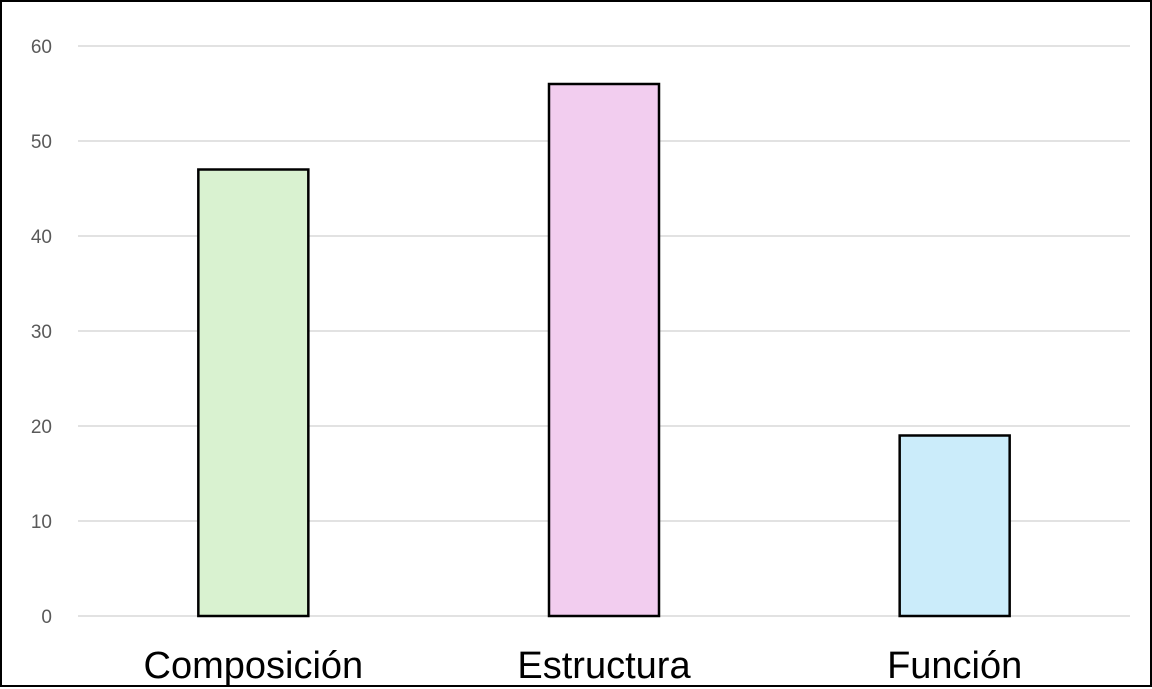 The image size is (1152, 689). What do you see at coordinates (41, 427) in the screenshot?
I see `y-tick-label-20: 20` at bounding box center [41, 427].